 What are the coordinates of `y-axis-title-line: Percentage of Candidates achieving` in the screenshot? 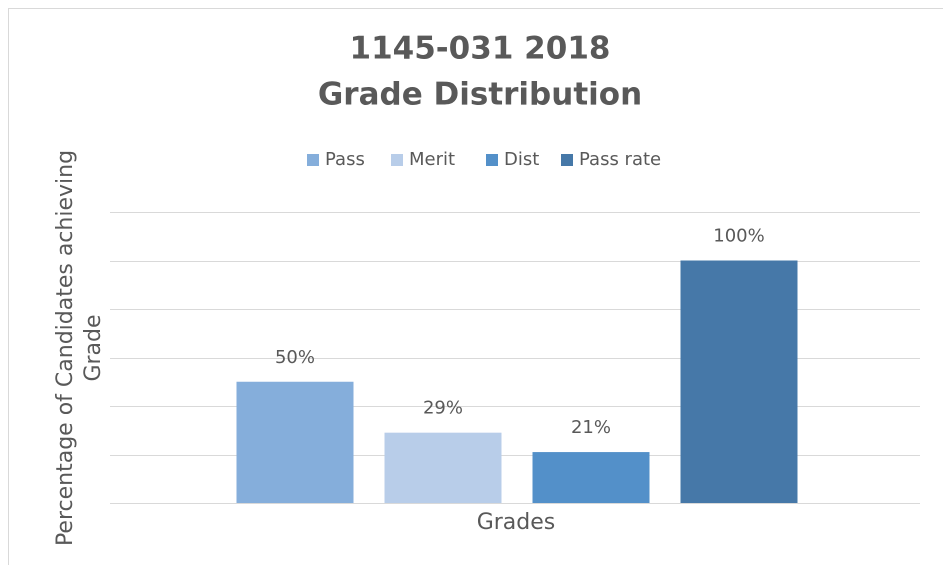 It's located at (65, 348).